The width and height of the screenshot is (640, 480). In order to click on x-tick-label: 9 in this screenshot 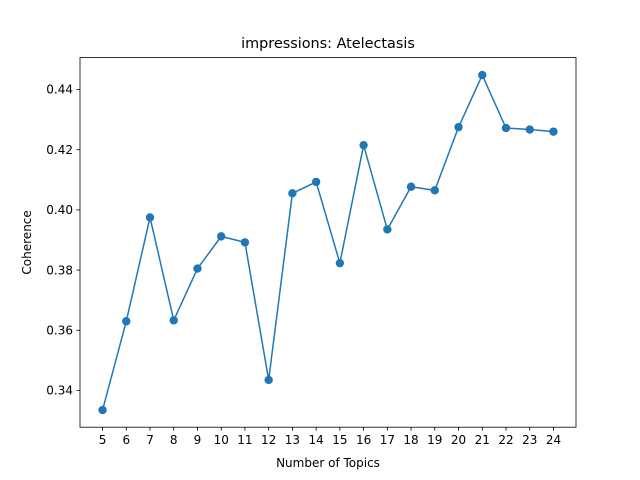, I will do `click(198, 440)`.